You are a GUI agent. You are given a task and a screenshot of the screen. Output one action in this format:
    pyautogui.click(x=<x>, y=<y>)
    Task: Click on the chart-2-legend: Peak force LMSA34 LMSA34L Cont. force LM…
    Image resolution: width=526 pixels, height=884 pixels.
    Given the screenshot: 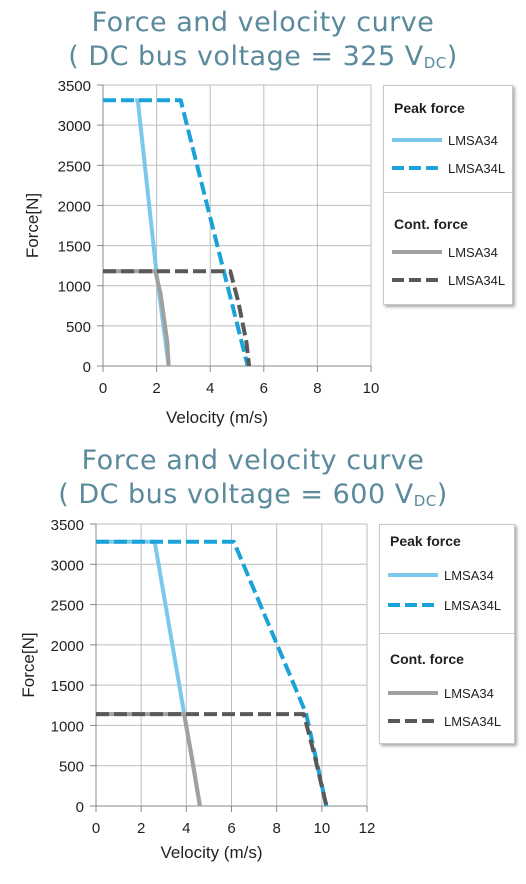 What is the action you would take?
    pyautogui.click(x=447, y=634)
    